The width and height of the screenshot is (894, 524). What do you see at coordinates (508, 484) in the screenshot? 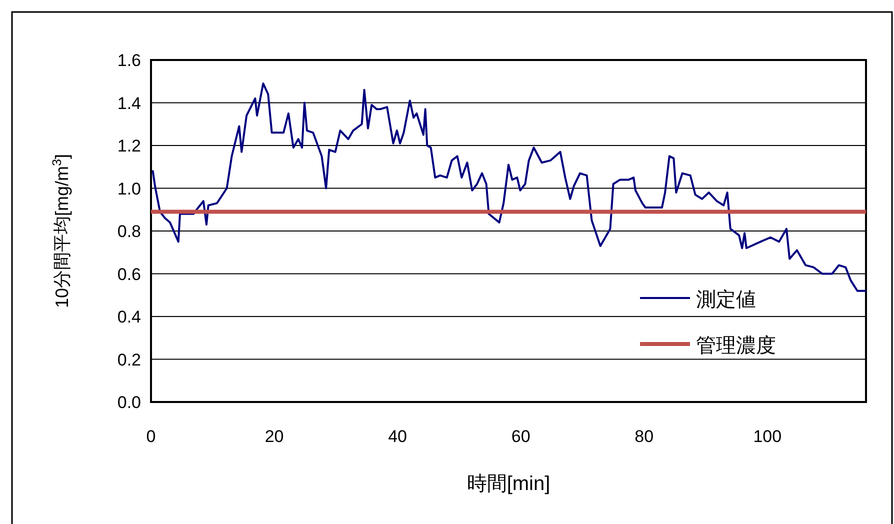
I see `x-axis-title: 時間[min]` at bounding box center [508, 484].